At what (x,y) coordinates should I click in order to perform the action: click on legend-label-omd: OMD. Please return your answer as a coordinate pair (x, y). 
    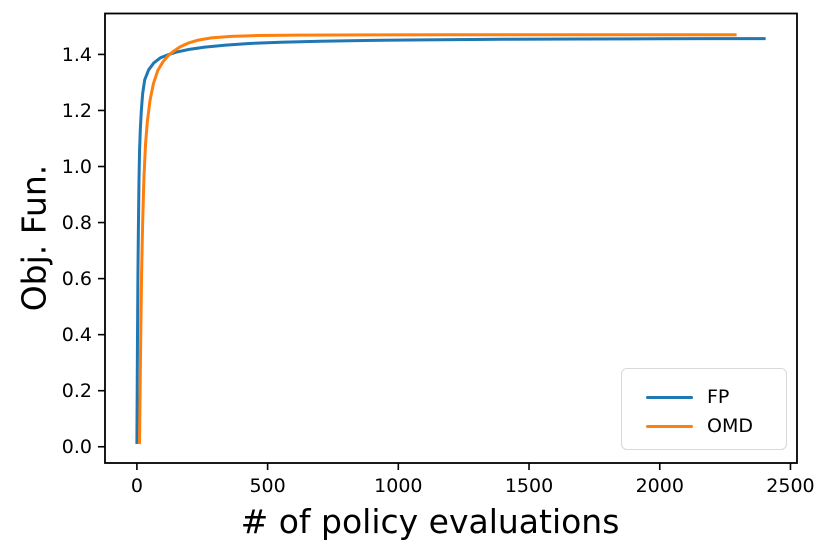
    Looking at the image, I should click on (730, 426).